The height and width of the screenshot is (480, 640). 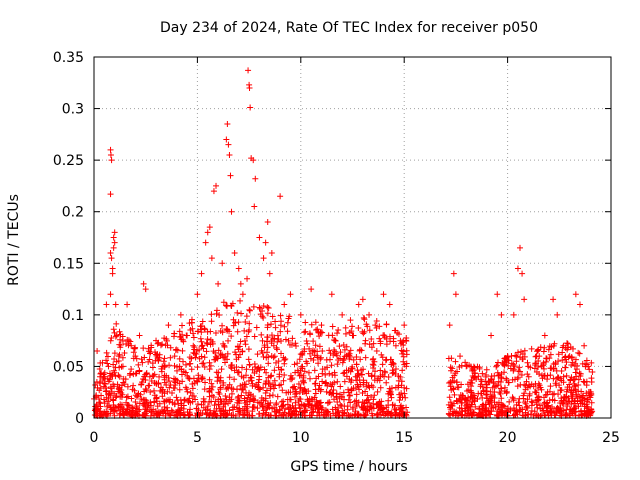 What do you see at coordinates (73, 316) in the screenshot?
I see `y-tick-label: 0.1` at bounding box center [73, 316].